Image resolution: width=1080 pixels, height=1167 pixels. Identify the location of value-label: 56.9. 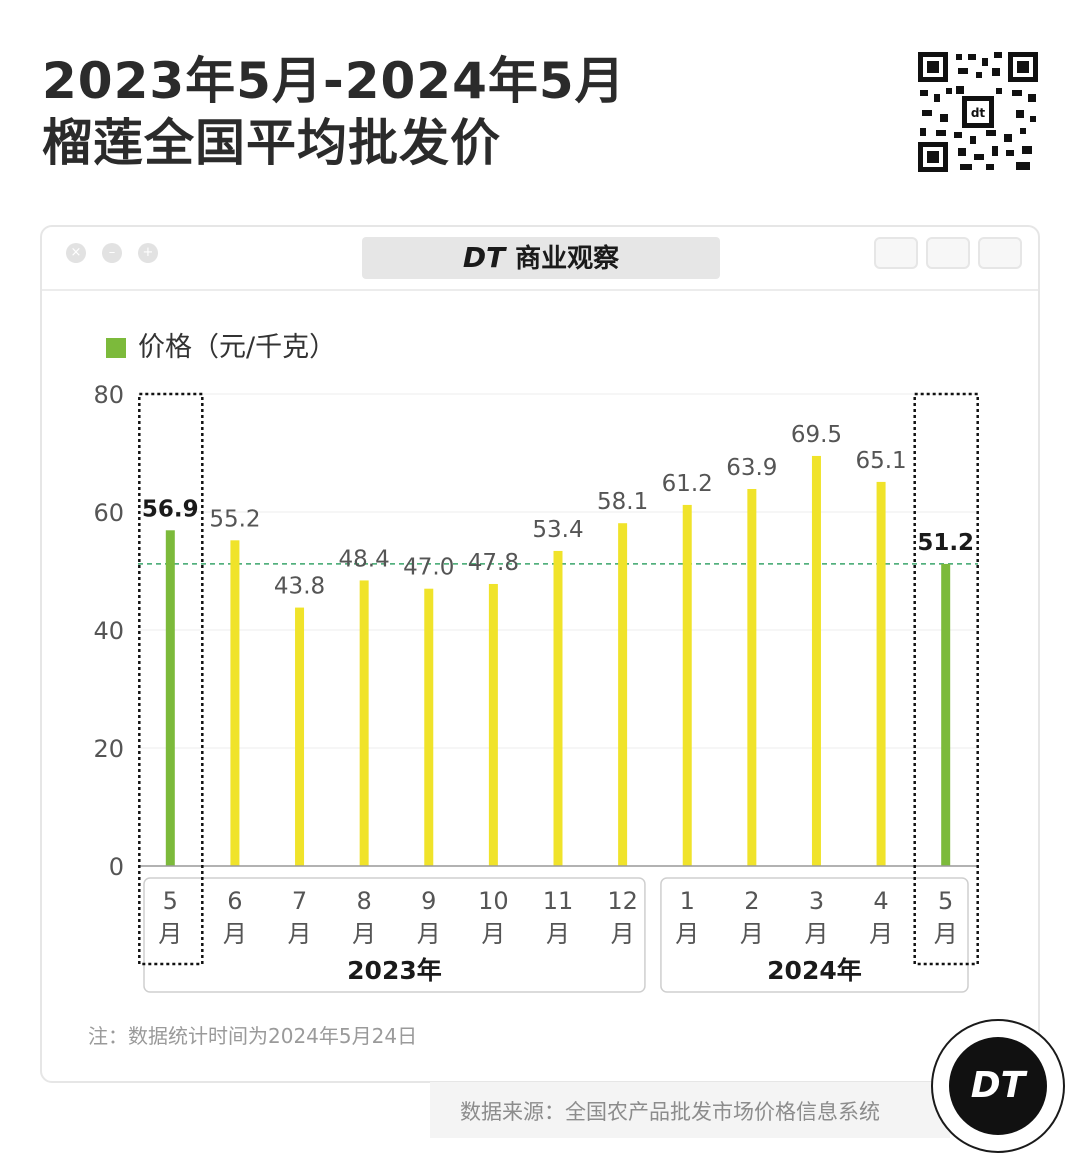
(170, 509).